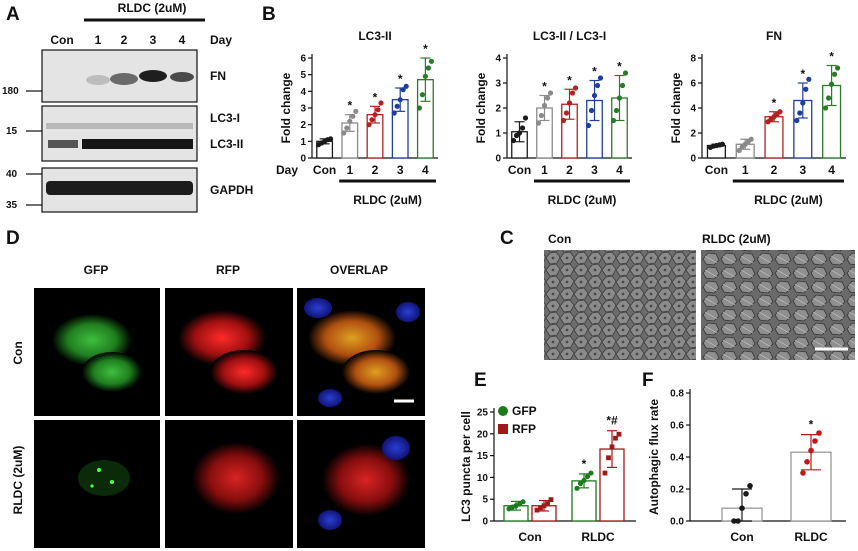  I want to click on chart-title: LC3-II / LC3-I, so click(569, 36).